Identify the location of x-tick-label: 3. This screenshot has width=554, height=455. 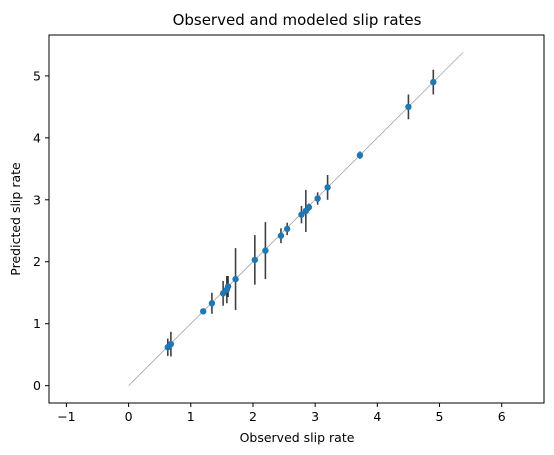
(315, 416).